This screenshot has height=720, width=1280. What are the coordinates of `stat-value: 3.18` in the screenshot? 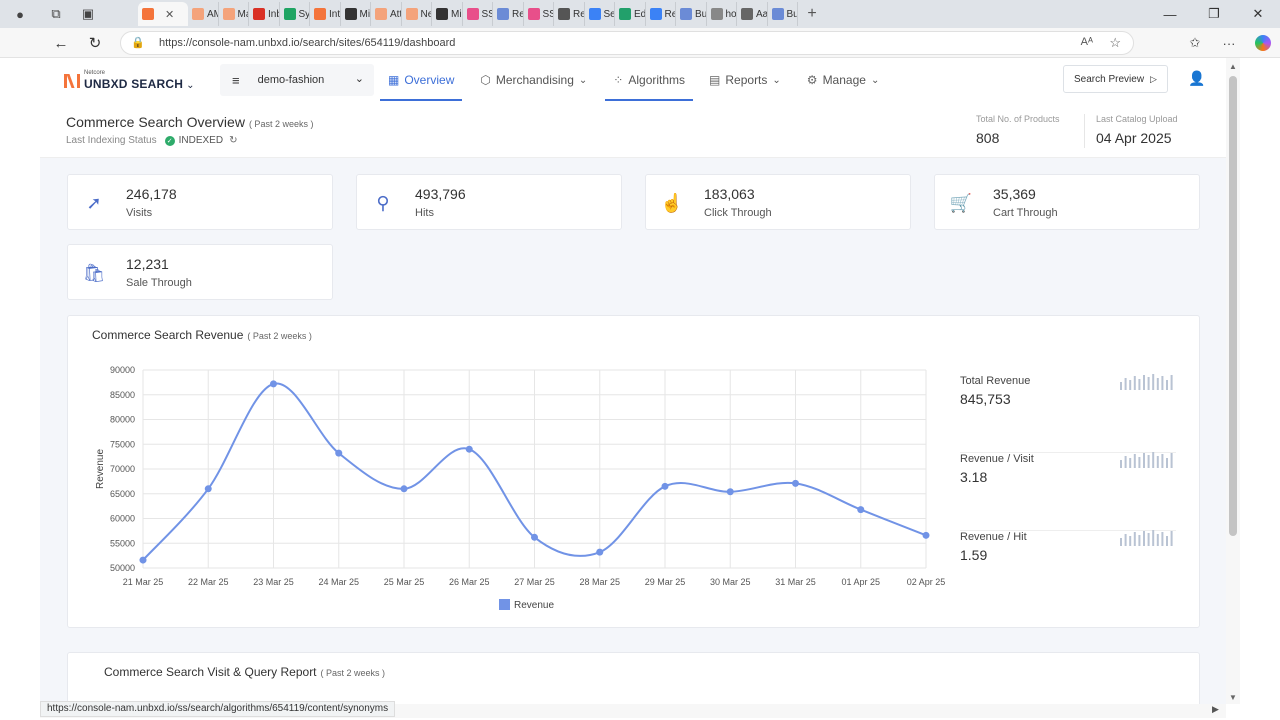 It's located at (974, 477).